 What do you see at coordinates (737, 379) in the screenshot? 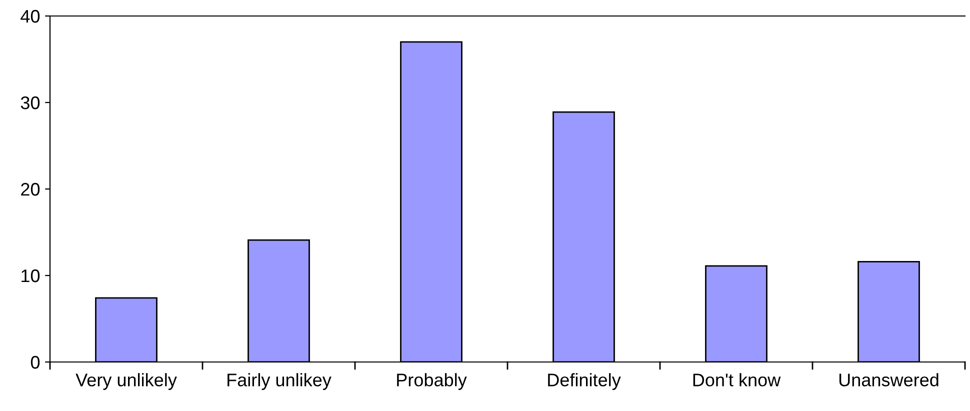
I see `x-tick-label: Don't know` at bounding box center [737, 379].